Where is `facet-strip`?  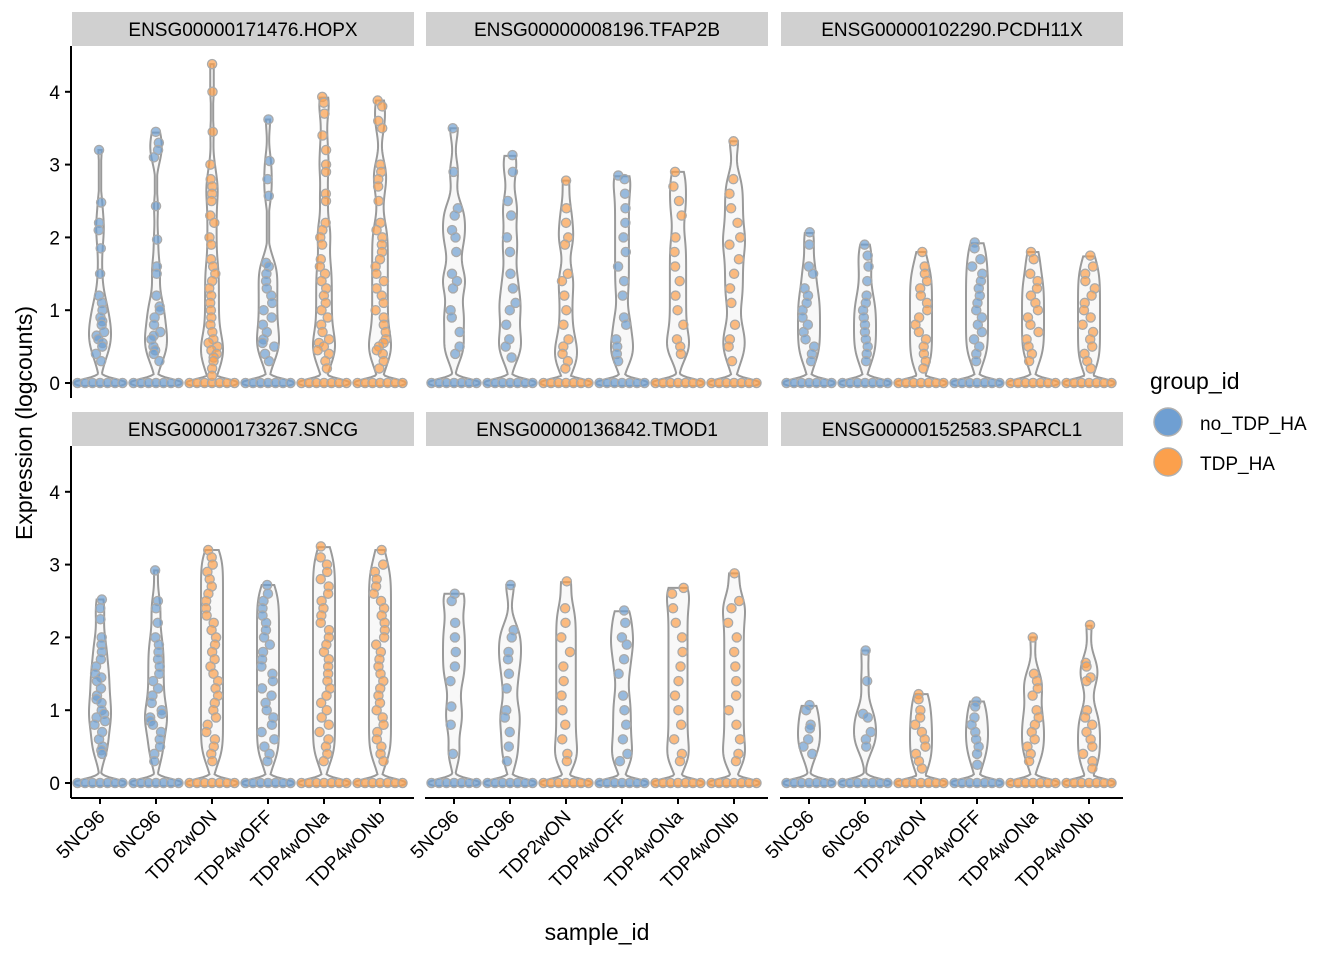 facet-strip is located at coordinates (243, 29).